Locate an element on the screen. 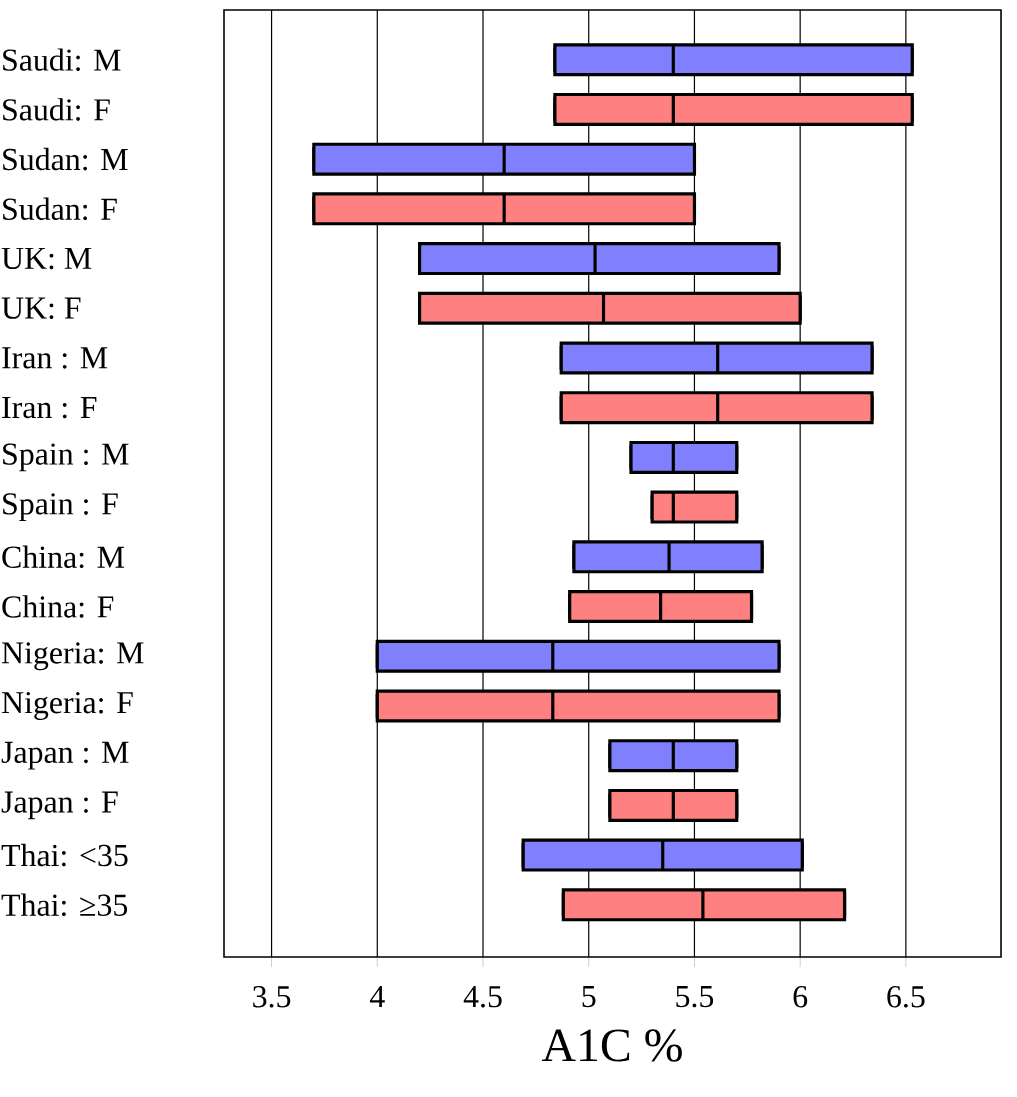 This screenshot has width=1017, height=1097. y-tick-label: UK: F is located at coordinates (41, 308).